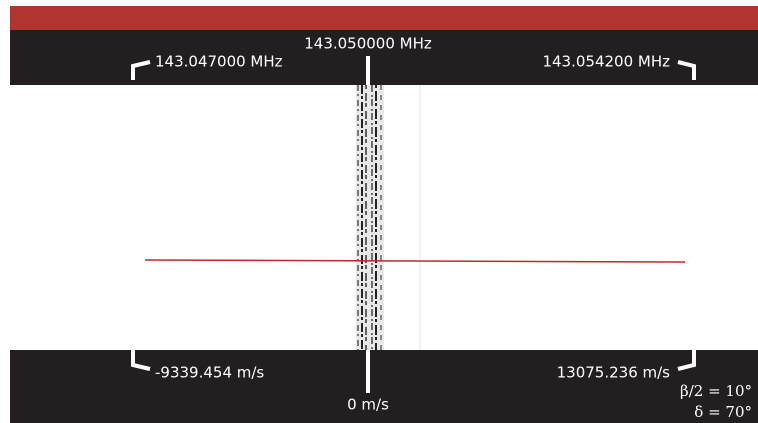  What do you see at coordinates (716, 391) in the screenshot?
I see `beam-parameter: β/2 = 10°` at bounding box center [716, 391].